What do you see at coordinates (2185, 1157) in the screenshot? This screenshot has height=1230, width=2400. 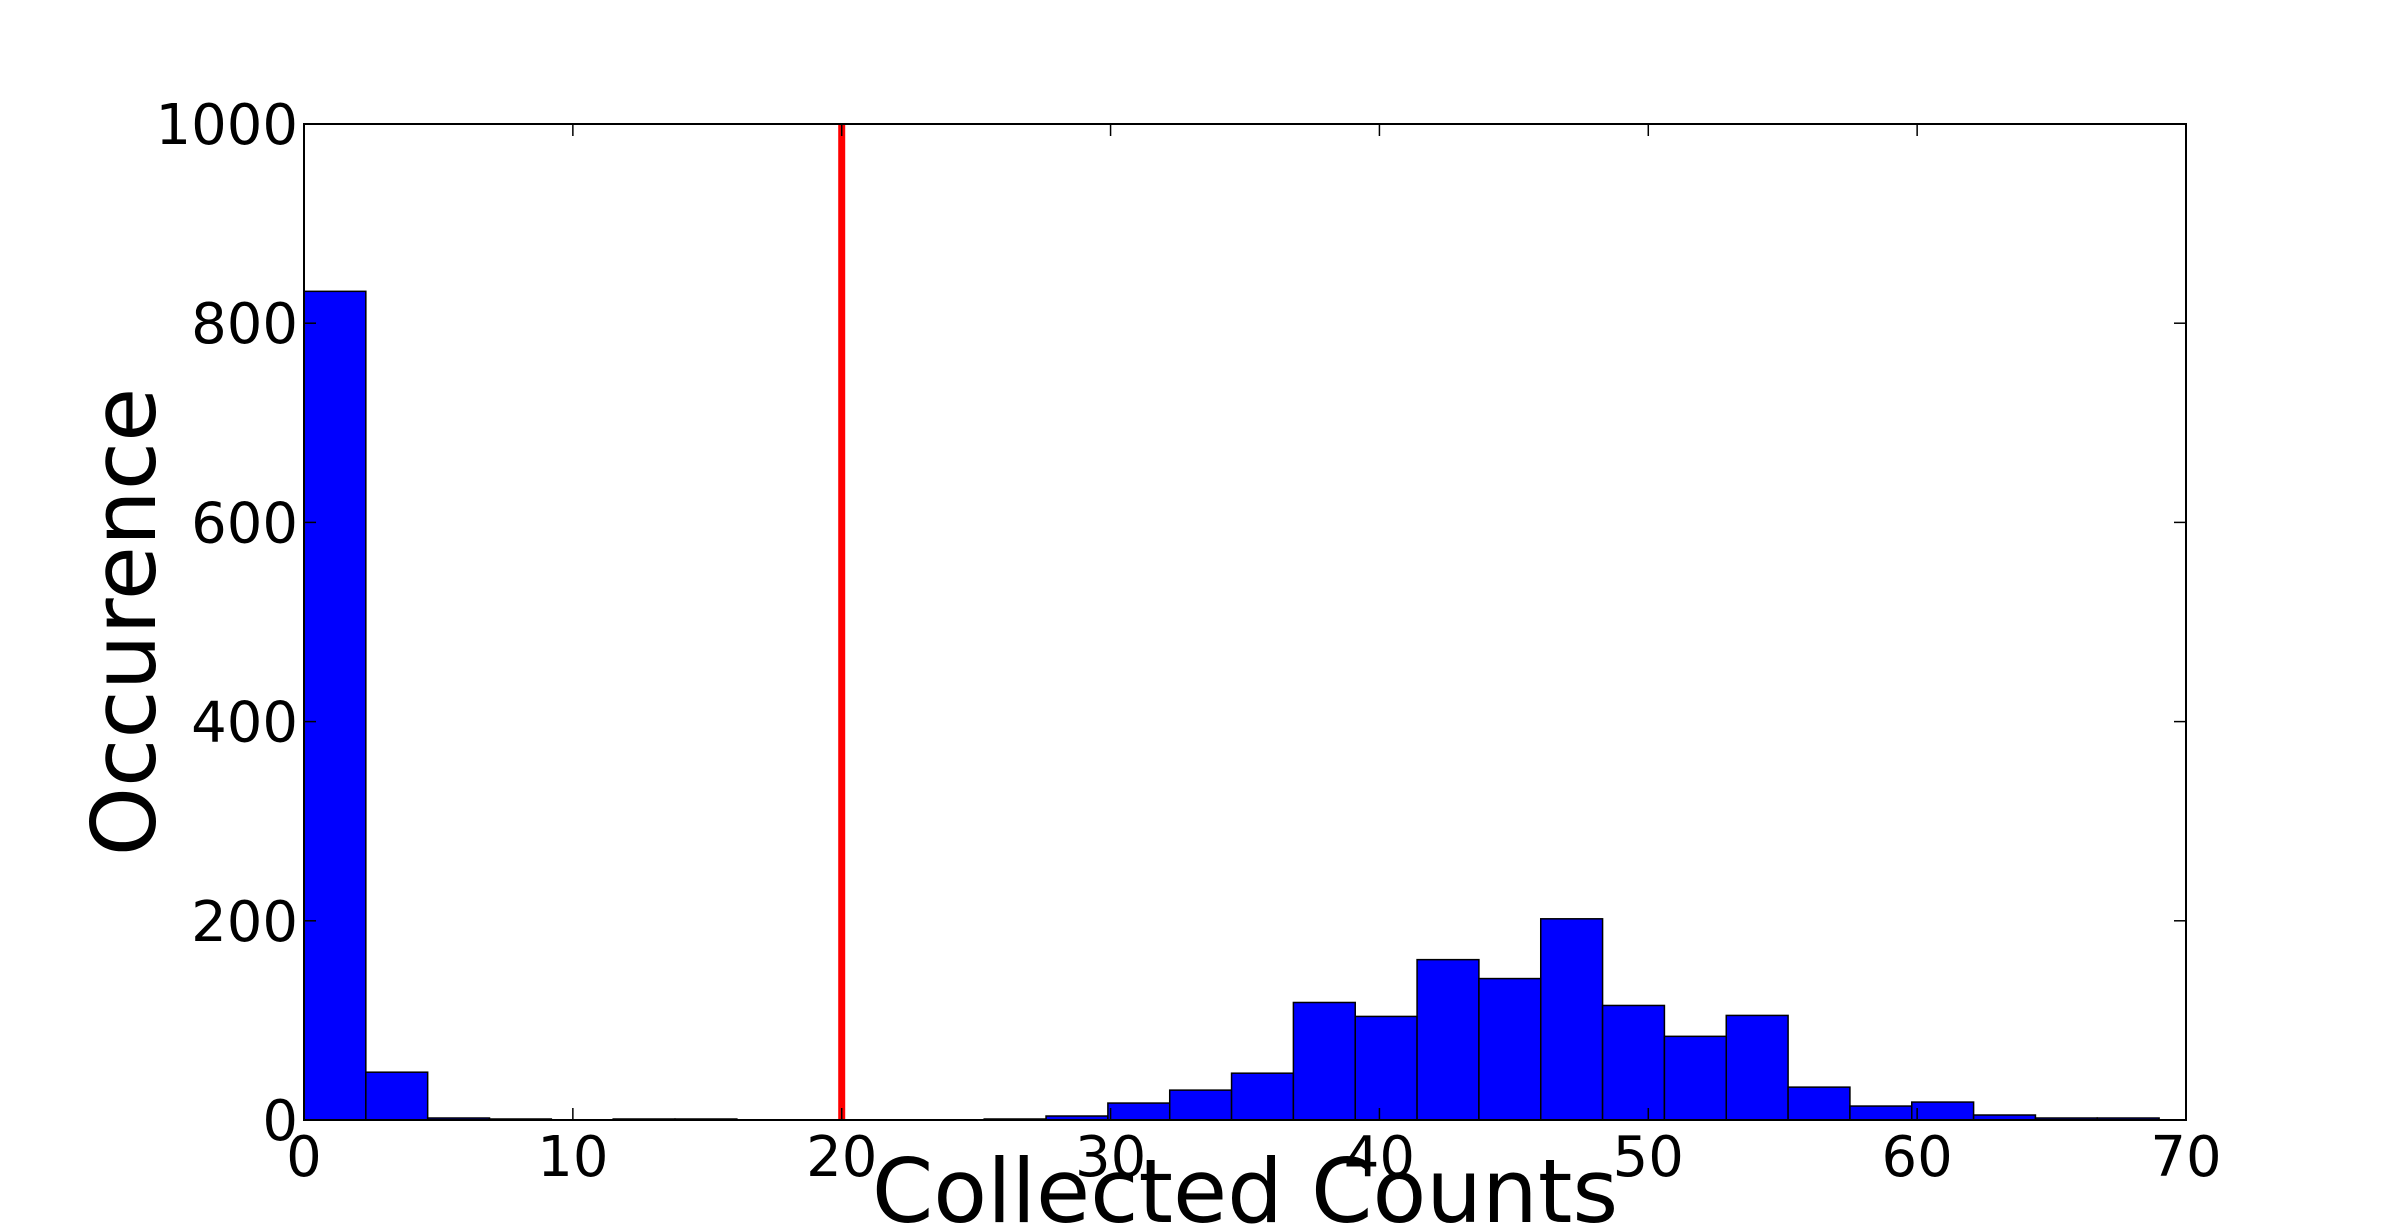 I see `x-tick-label: 70` at bounding box center [2185, 1157].